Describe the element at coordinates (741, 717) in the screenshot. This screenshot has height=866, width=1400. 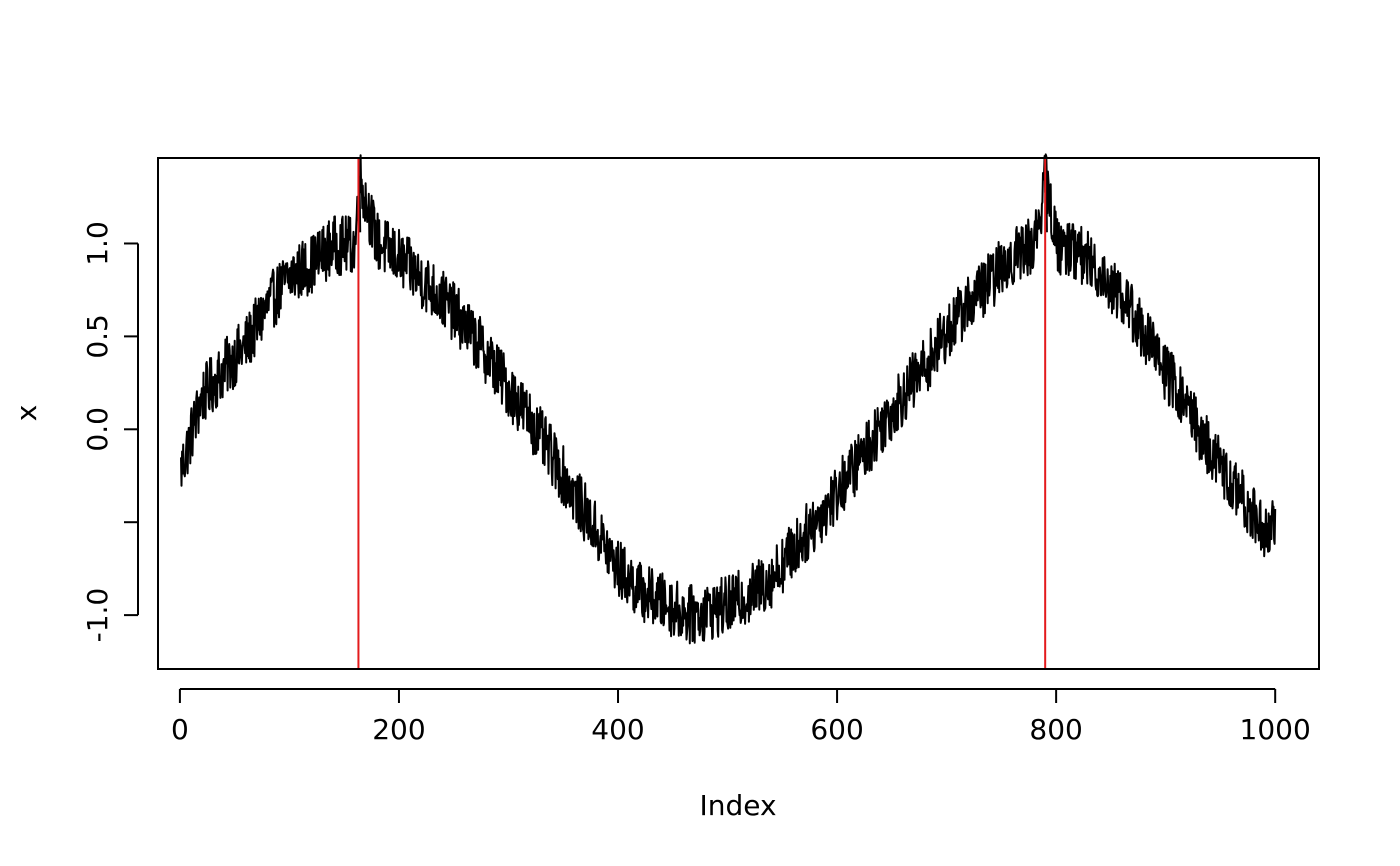
I see `x-axis: 0 200 400 600 800 1000` at that location.